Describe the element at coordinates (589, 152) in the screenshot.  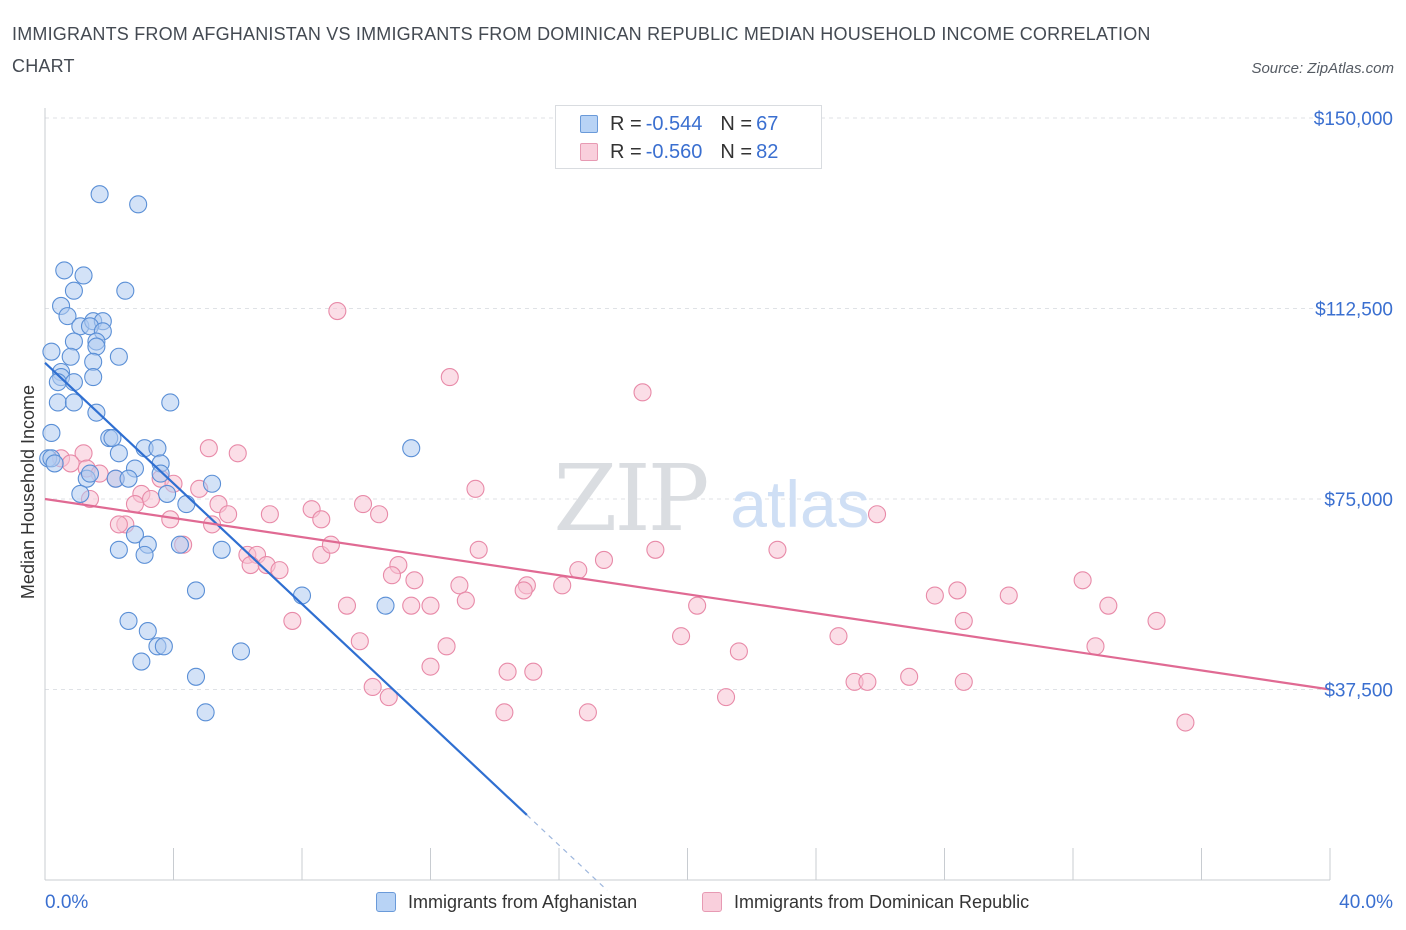
I see `dominican-swatch` at that location.